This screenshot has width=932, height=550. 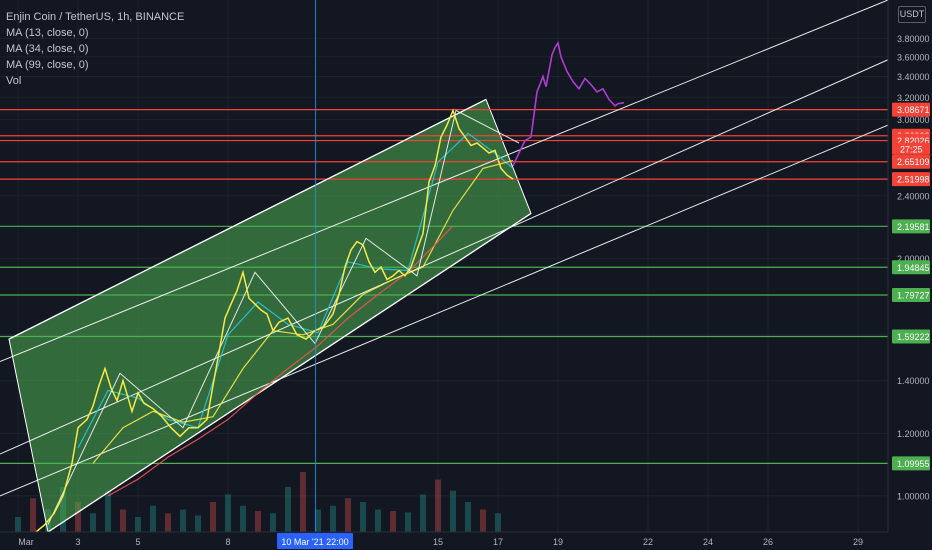 I want to click on x-tick-label-8: 22, so click(x=648, y=542).